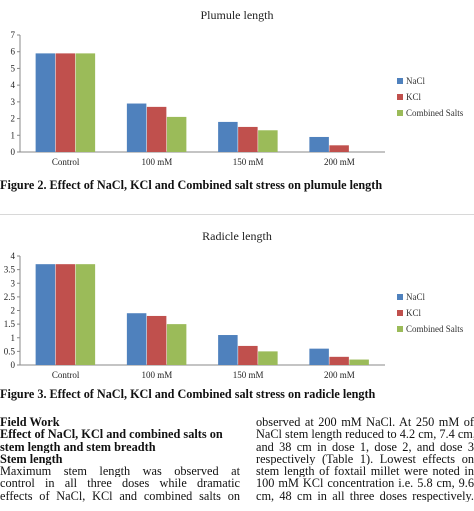 This screenshot has width=474, height=511. I want to click on body-text-line: observed at 200 mM NaCl. At 250 mM of, so click(365, 422).